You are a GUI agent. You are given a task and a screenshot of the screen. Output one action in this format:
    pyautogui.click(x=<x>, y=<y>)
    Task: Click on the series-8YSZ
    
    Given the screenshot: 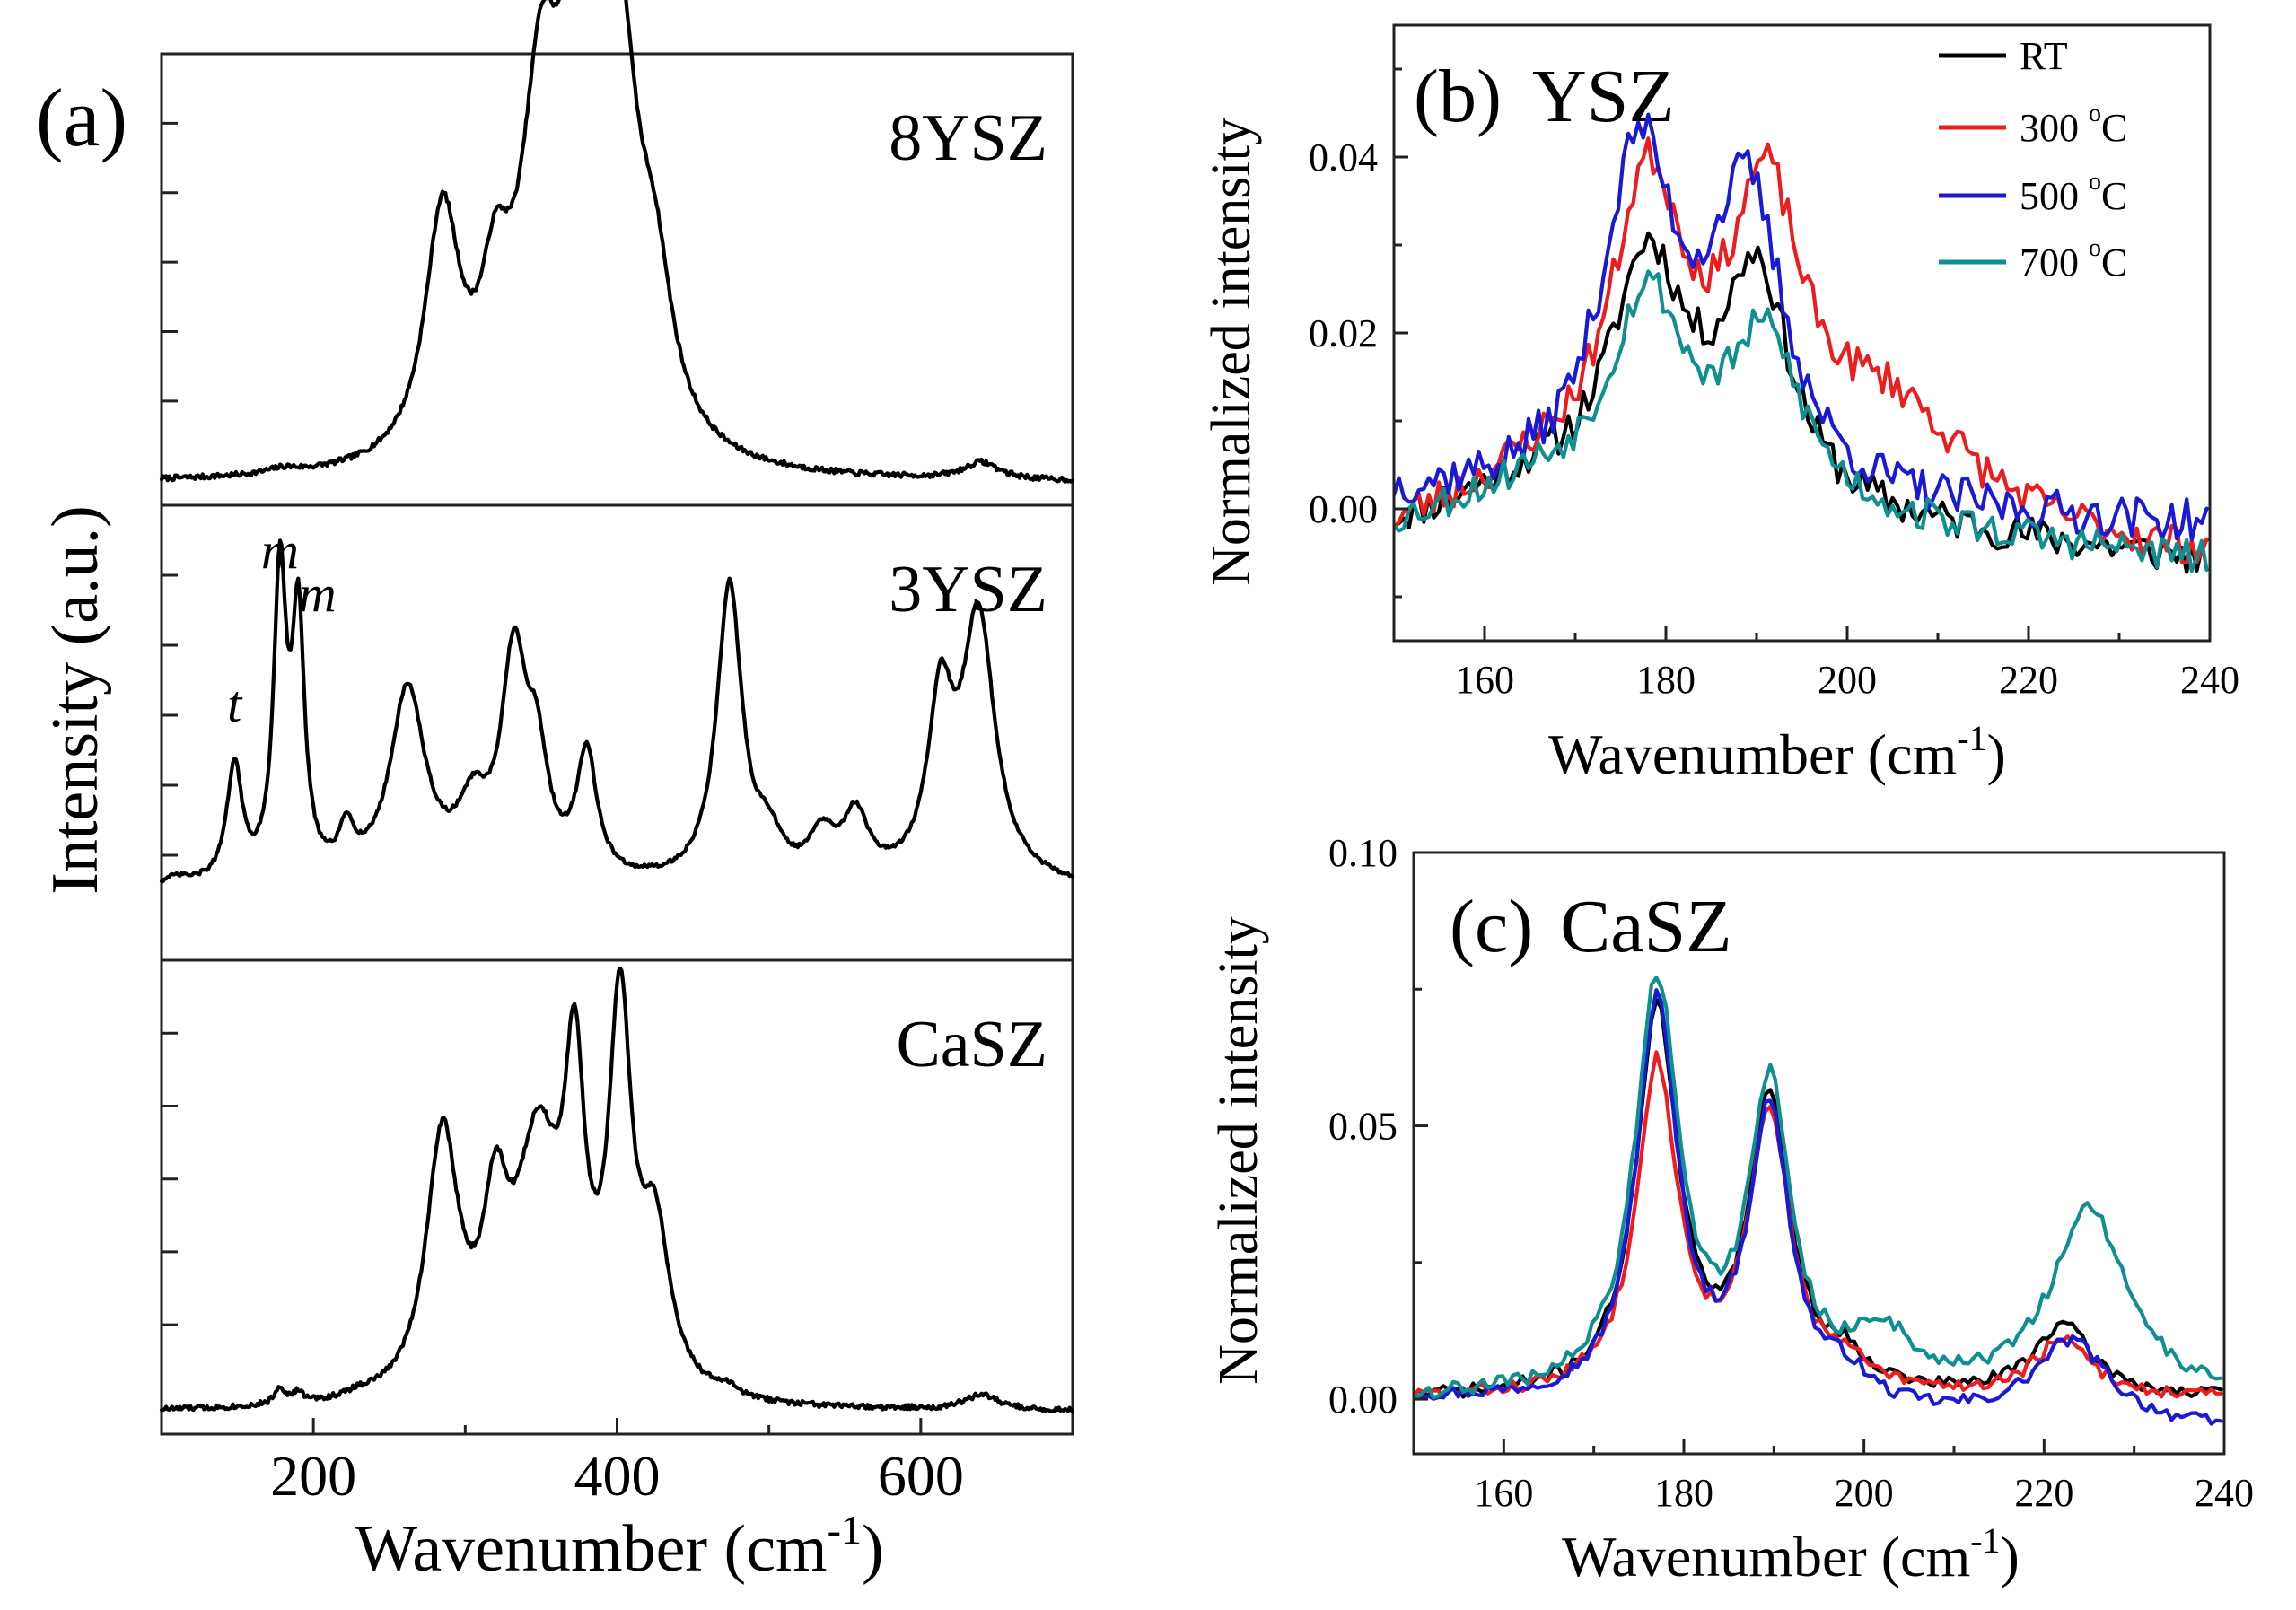 What is the action you would take?
    pyautogui.click(x=617, y=242)
    